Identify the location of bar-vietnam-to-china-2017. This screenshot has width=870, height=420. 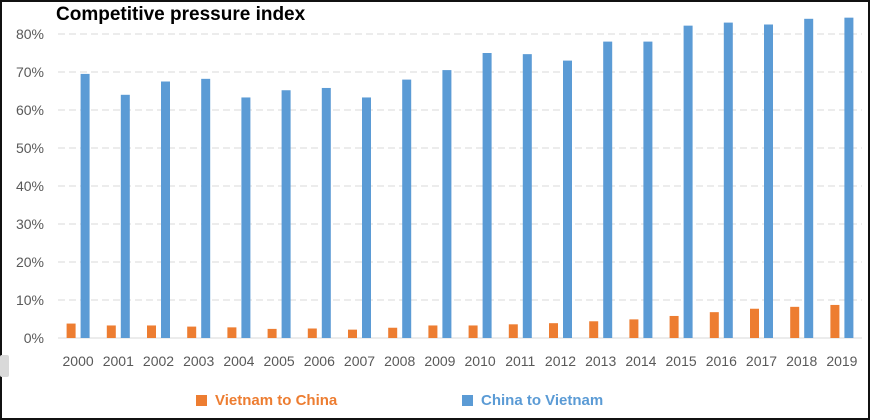
(754, 323).